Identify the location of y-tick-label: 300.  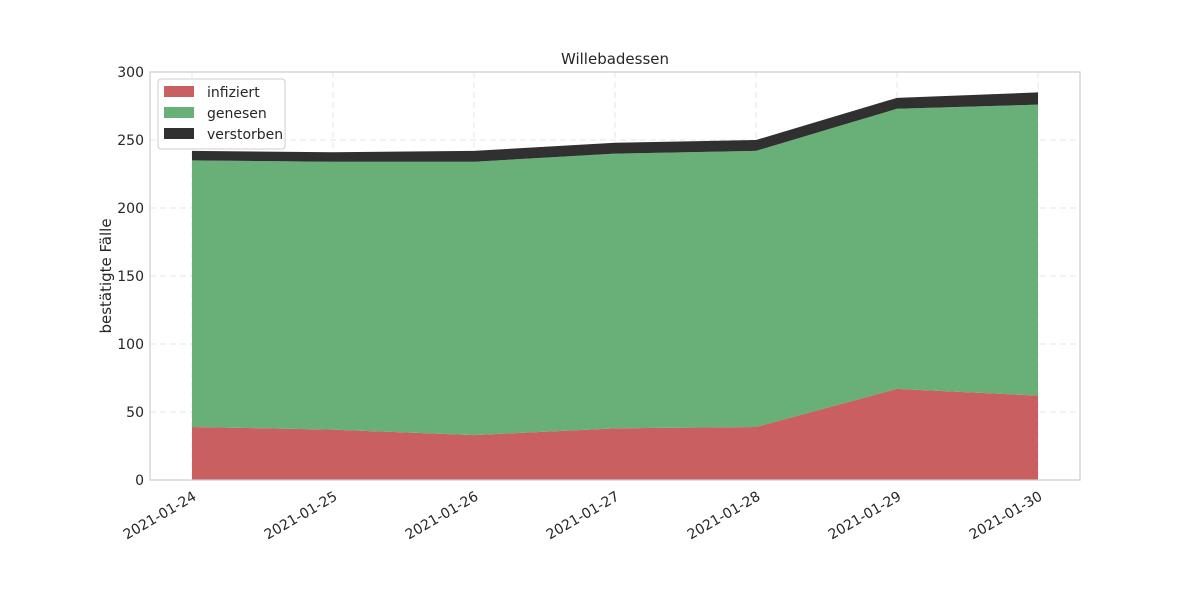
(130, 73).